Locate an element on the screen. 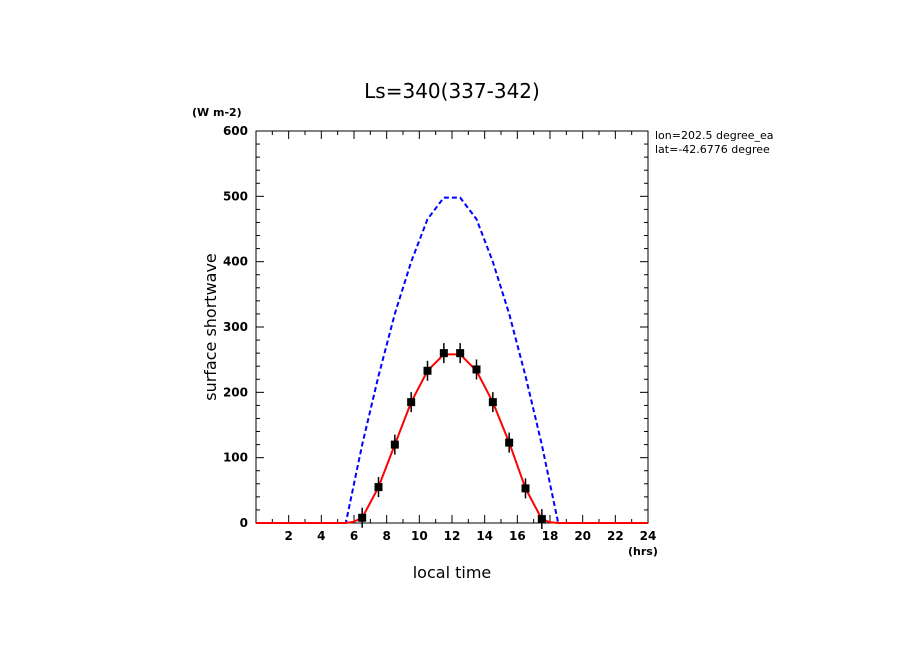 The width and height of the screenshot is (904, 654). x-tick-label: 24 is located at coordinates (648, 536).